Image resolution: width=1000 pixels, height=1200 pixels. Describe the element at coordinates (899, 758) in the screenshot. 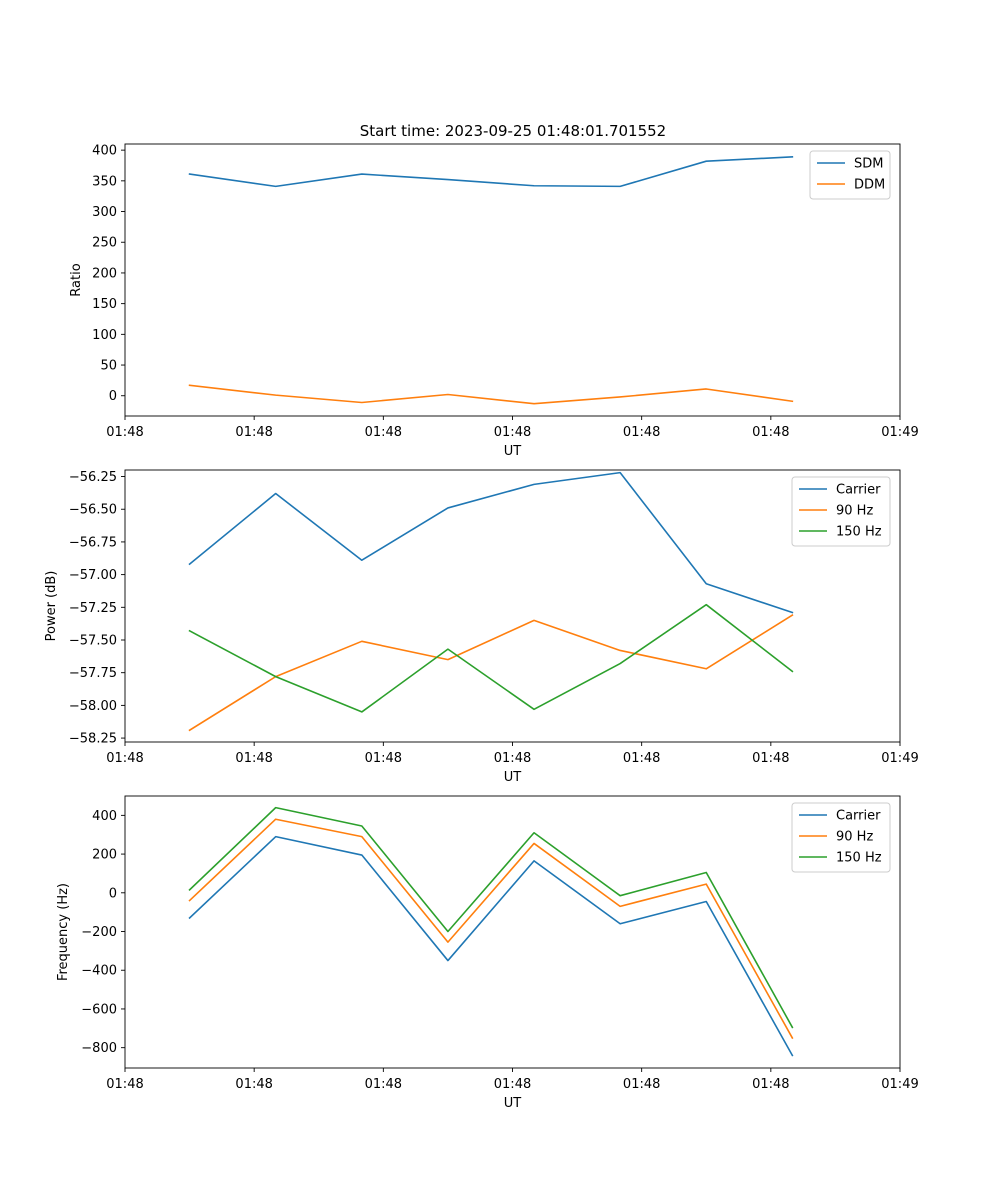

I see `power-x-tick-label: 01:49` at that location.